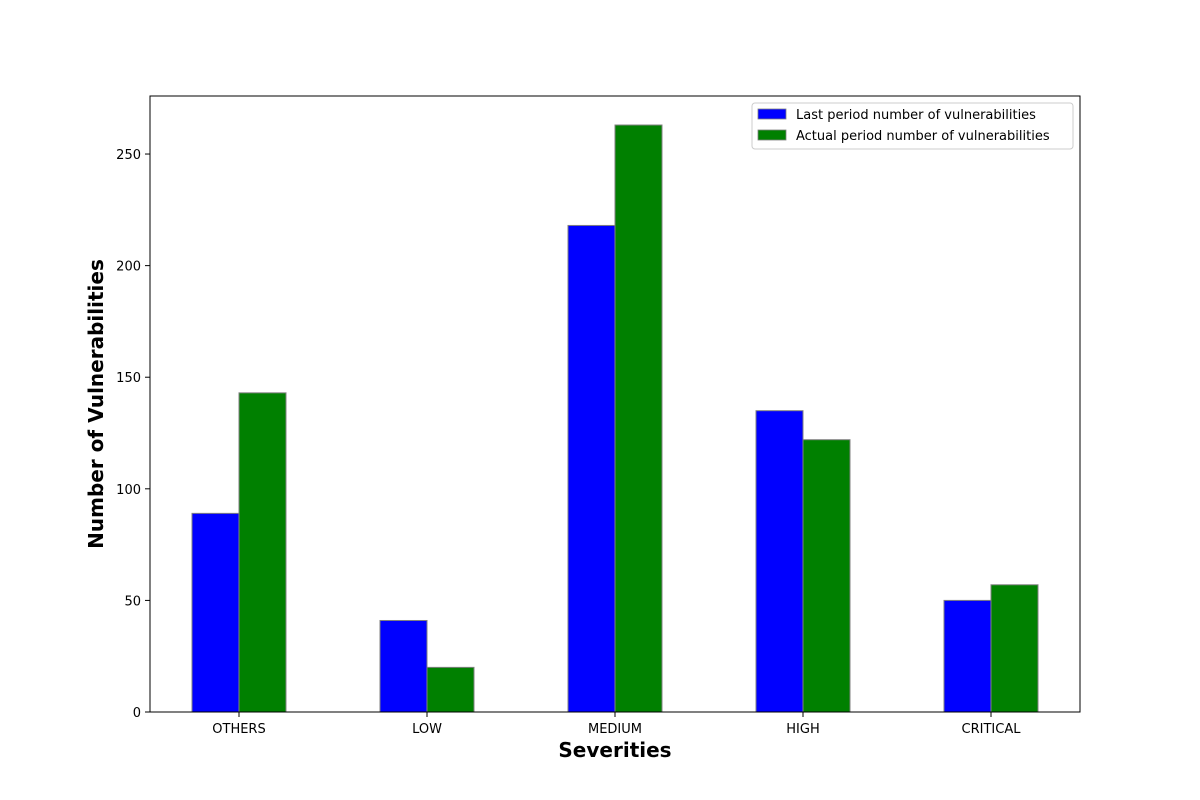  What do you see at coordinates (215, 612) in the screenshot?
I see `bar-last-period-others` at bounding box center [215, 612].